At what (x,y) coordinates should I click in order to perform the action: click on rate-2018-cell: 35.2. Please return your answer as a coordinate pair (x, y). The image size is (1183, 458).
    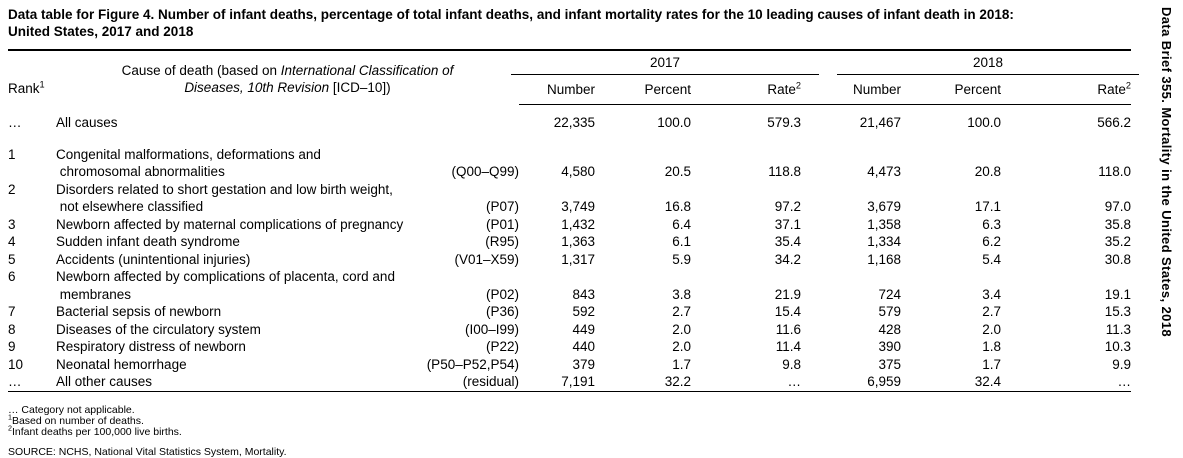
    Looking at the image, I should click on (1118, 241).